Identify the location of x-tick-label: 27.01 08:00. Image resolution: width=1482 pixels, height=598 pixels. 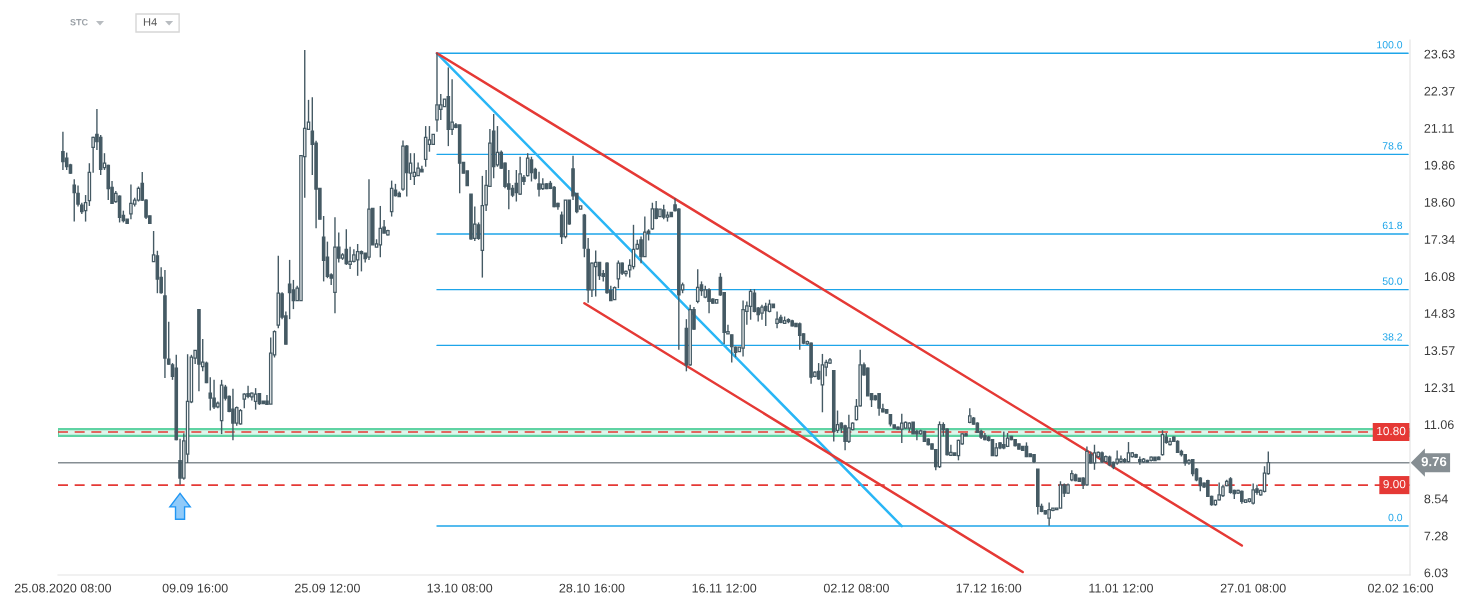
(1253, 588).